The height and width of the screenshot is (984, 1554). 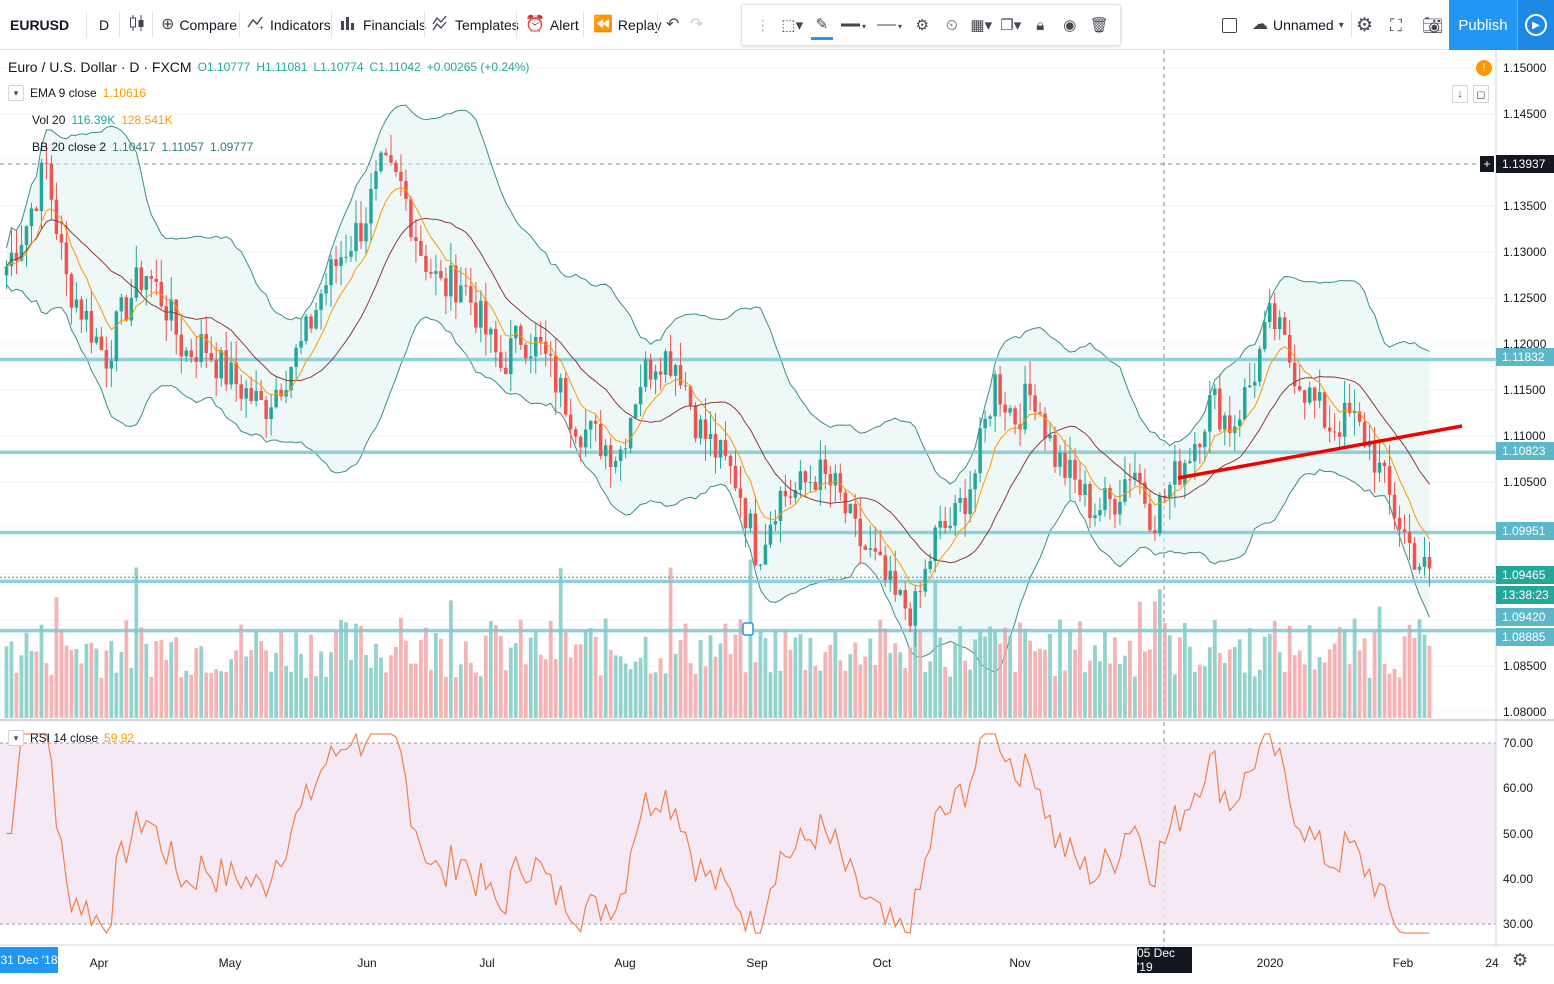 What do you see at coordinates (137, 25) in the screenshot?
I see `chart-type-button` at bounding box center [137, 25].